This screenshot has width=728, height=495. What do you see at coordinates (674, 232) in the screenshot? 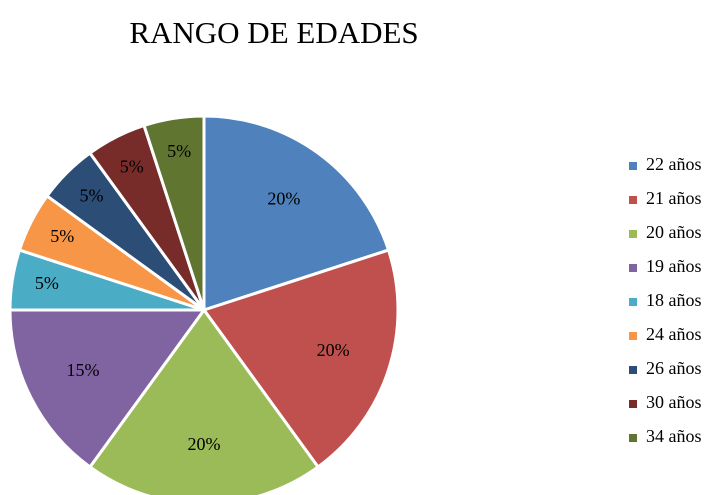
I see `legend-label: 20 años` at bounding box center [674, 232].